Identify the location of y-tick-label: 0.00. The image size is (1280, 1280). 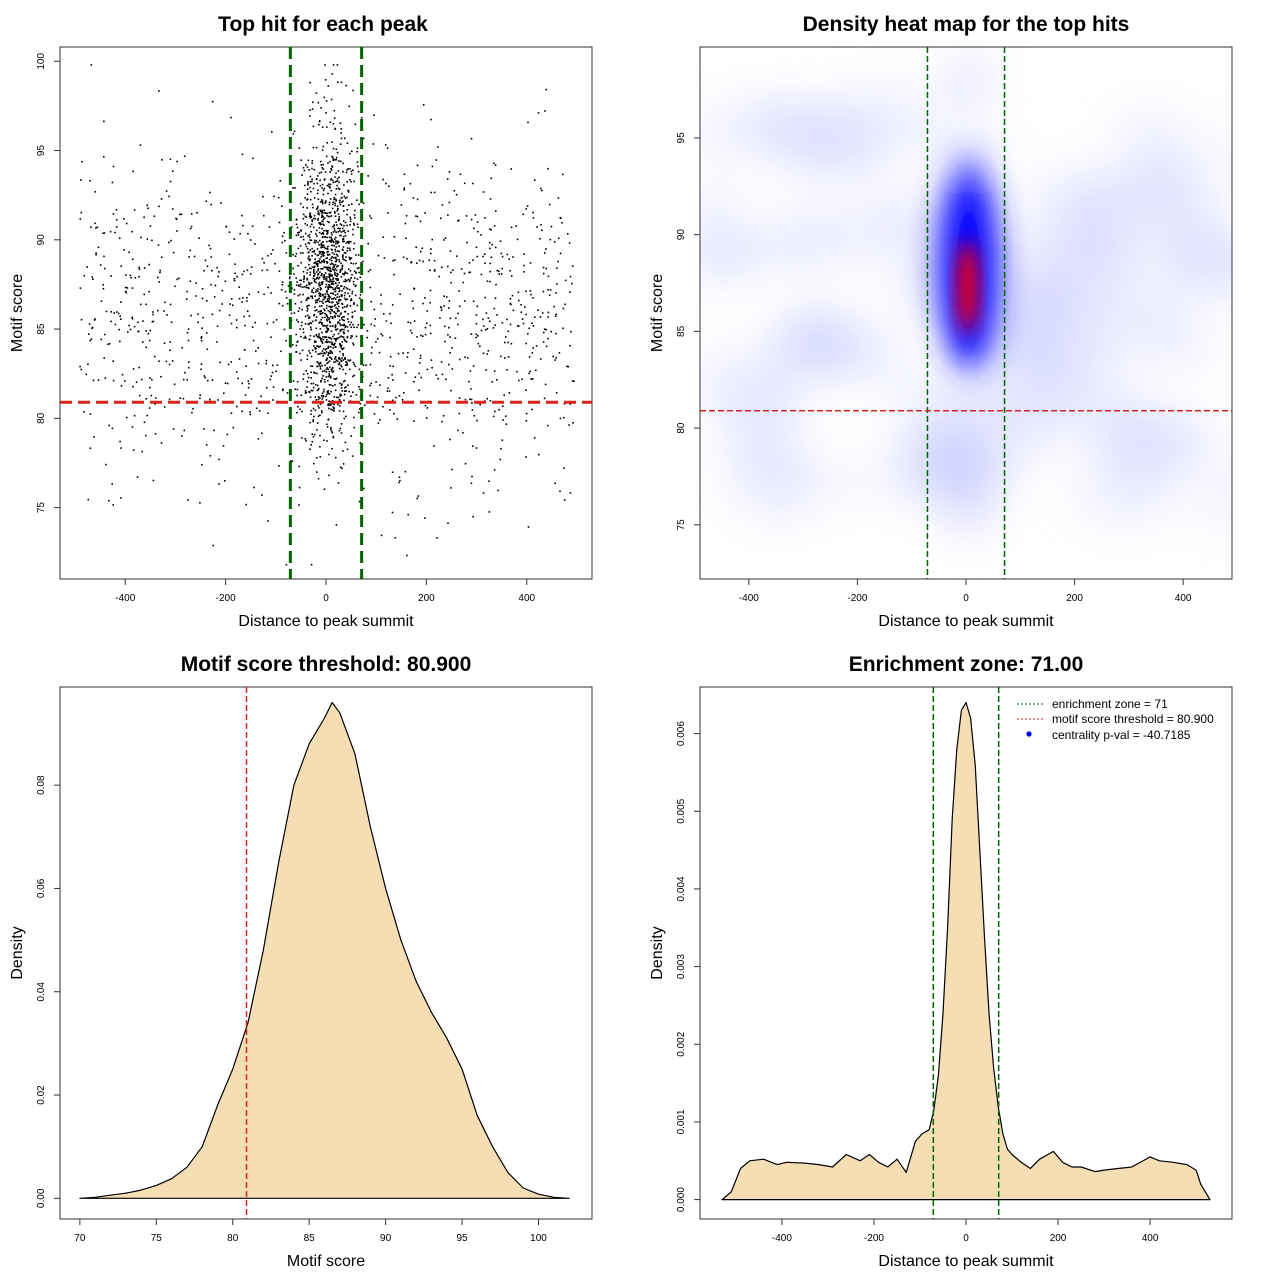
(41, 1198).